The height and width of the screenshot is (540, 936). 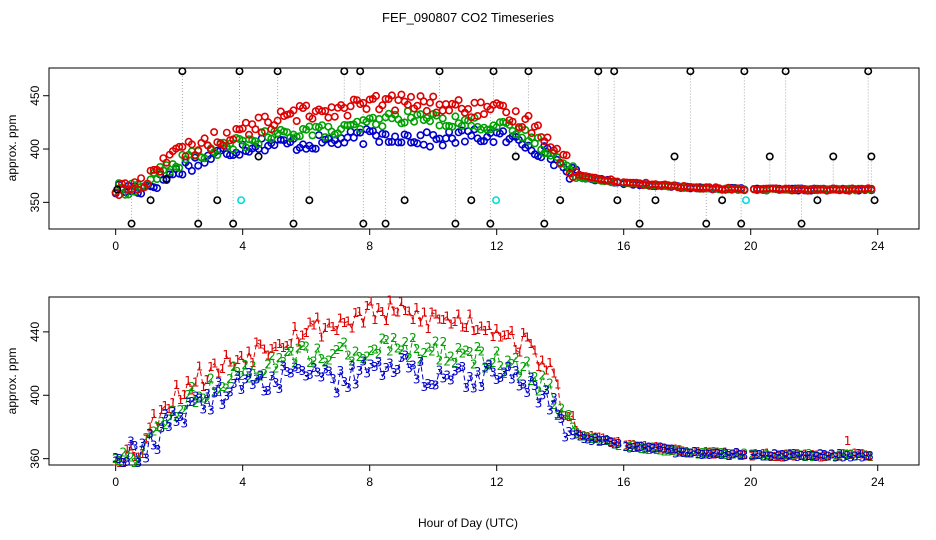 What do you see at coordinates (115, 246) in the screenshot?
I see `x-tick-label: 0` at bounding box center [115, 246].